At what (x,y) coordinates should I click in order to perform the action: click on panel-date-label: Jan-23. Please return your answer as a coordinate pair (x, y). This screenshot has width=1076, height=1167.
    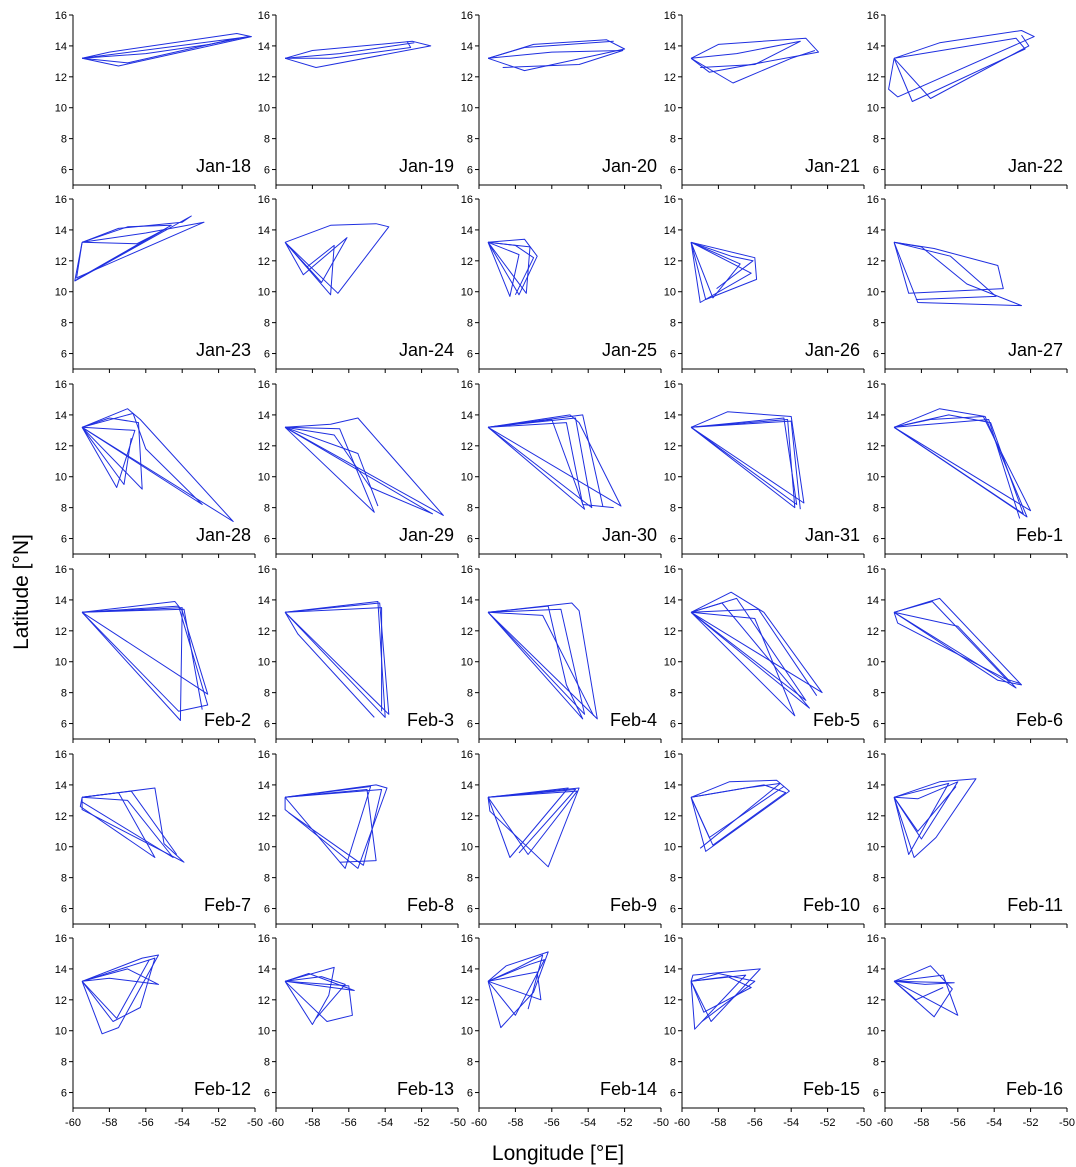
    Looking at the image, I should click on (223, 350).